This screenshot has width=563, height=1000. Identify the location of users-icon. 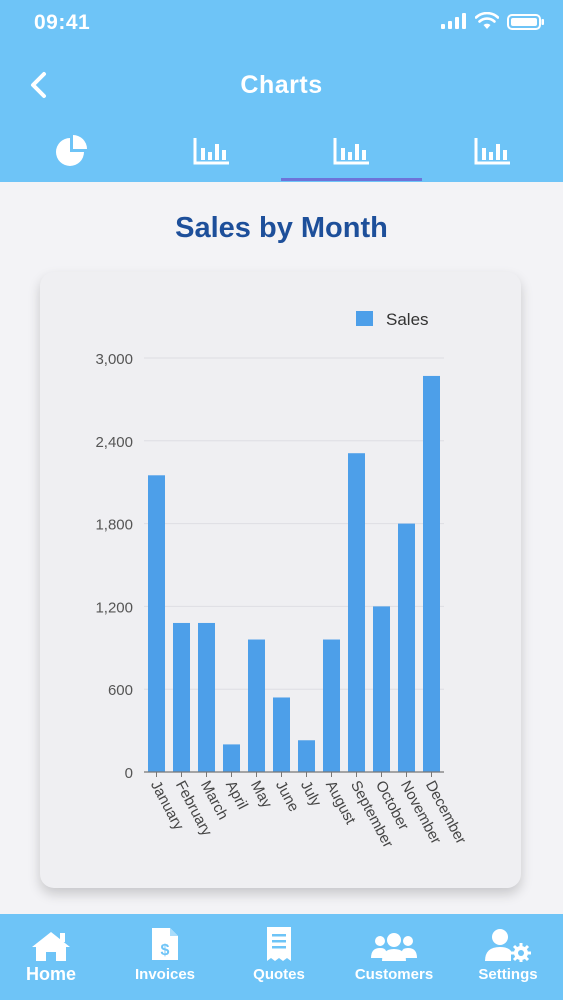
(394, 947).